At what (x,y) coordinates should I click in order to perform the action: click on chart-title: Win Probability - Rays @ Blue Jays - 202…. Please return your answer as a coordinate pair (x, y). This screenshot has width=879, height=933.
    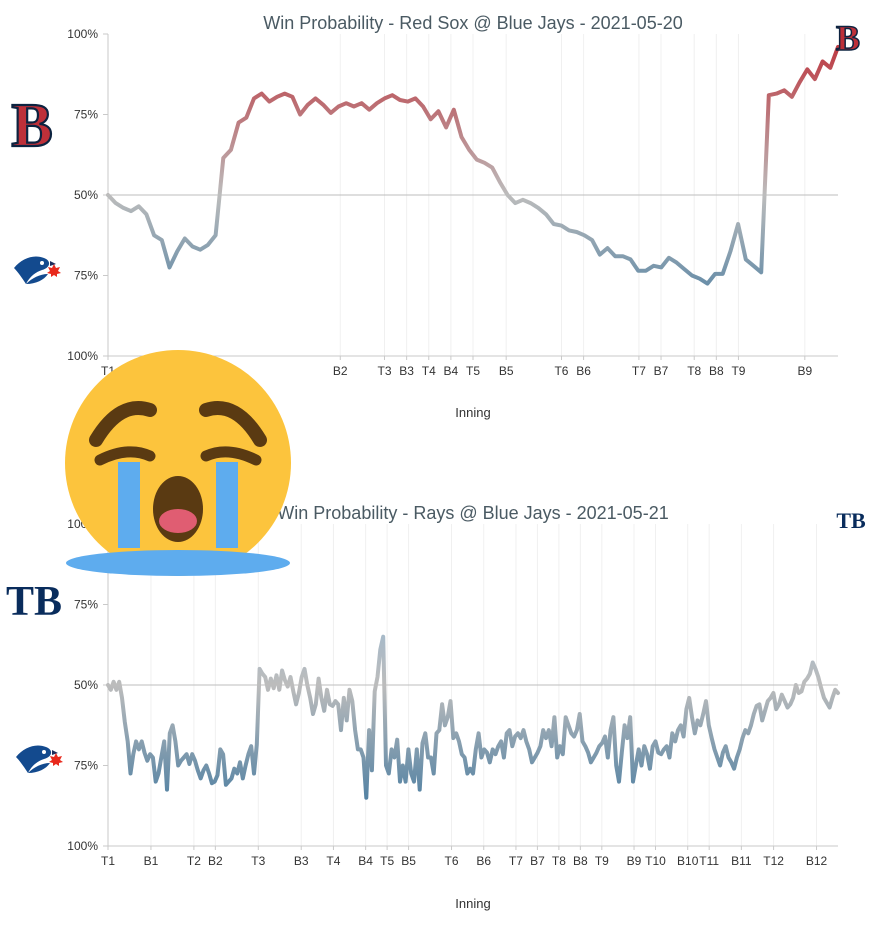
    Looking at the image, I should click on (472, 513).